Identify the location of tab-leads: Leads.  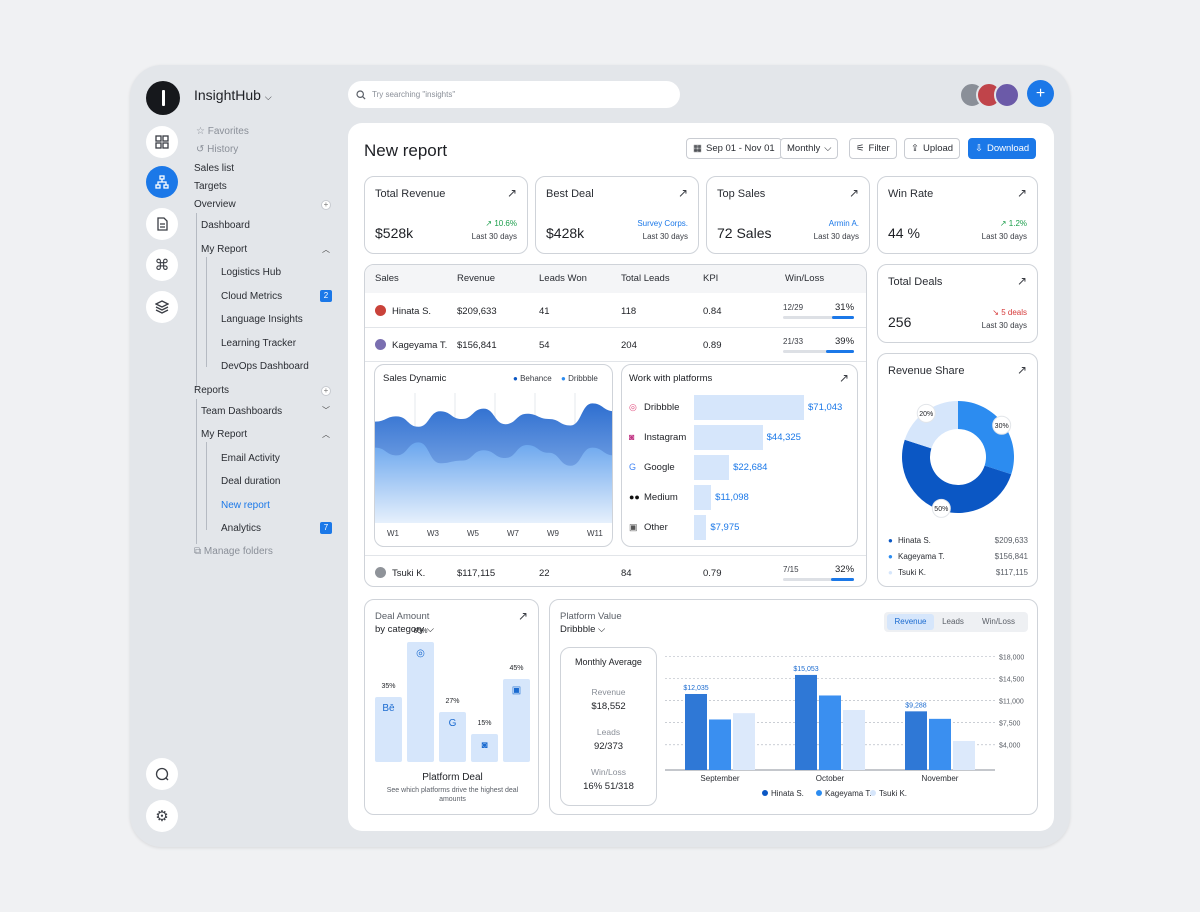
(953, 621).